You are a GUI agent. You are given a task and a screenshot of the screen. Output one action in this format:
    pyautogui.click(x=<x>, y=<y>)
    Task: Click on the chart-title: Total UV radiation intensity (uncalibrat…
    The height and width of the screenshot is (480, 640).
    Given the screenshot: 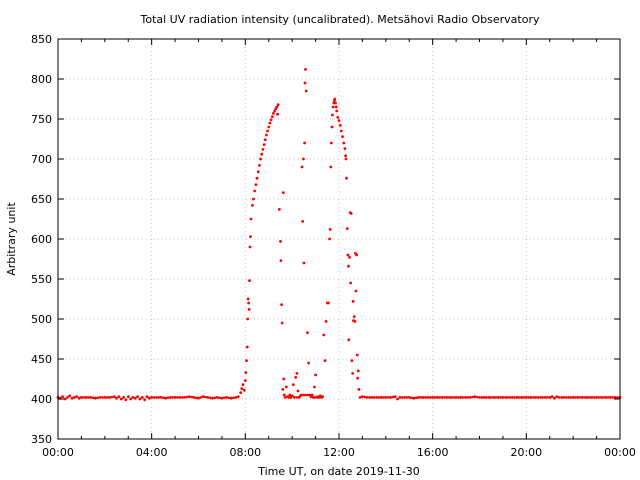 What is the action you would take?
    pyautogui.click(x=340, y=19)
    